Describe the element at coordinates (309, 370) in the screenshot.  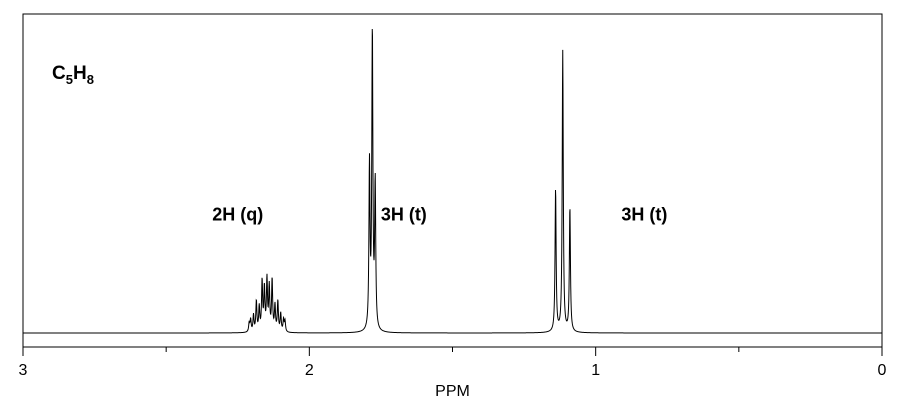
I see `x-tick-label: 2` at that location.